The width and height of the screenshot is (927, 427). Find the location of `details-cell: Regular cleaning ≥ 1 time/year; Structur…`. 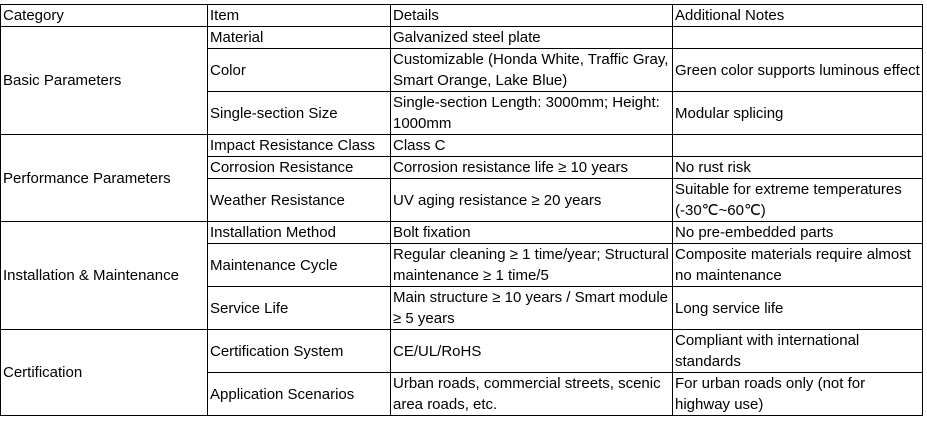

details-cell: Regular cleaning ≥ 1 time/year; Structur… is located at coordinates (531, 265).